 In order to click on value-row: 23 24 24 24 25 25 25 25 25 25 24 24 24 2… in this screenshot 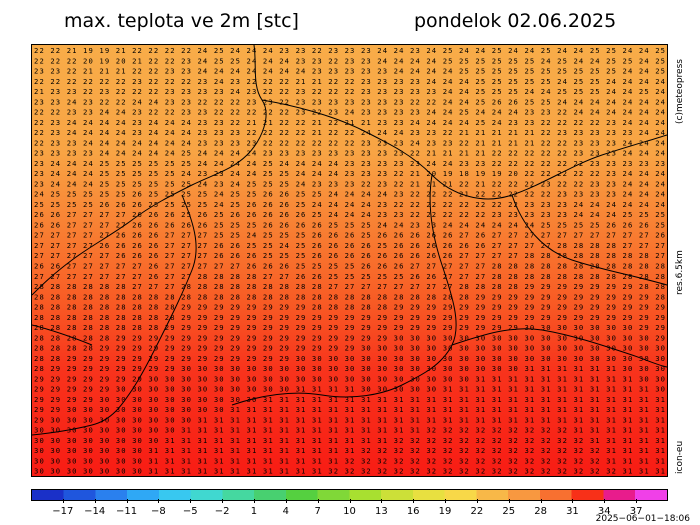, I will do `click(349, 163)`.